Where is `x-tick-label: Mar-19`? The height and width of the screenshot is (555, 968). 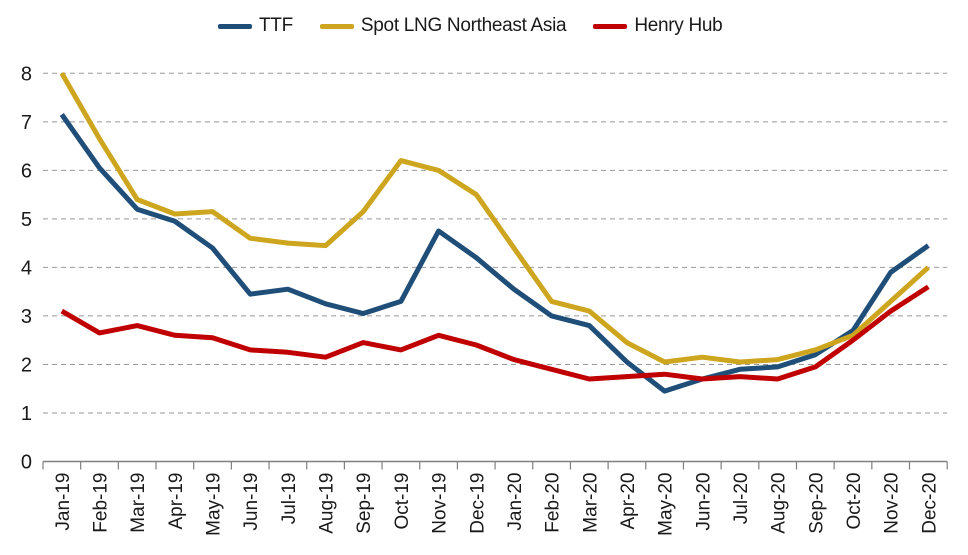
x-tick-label: Mar-19 is located at coordinates (138, 503).